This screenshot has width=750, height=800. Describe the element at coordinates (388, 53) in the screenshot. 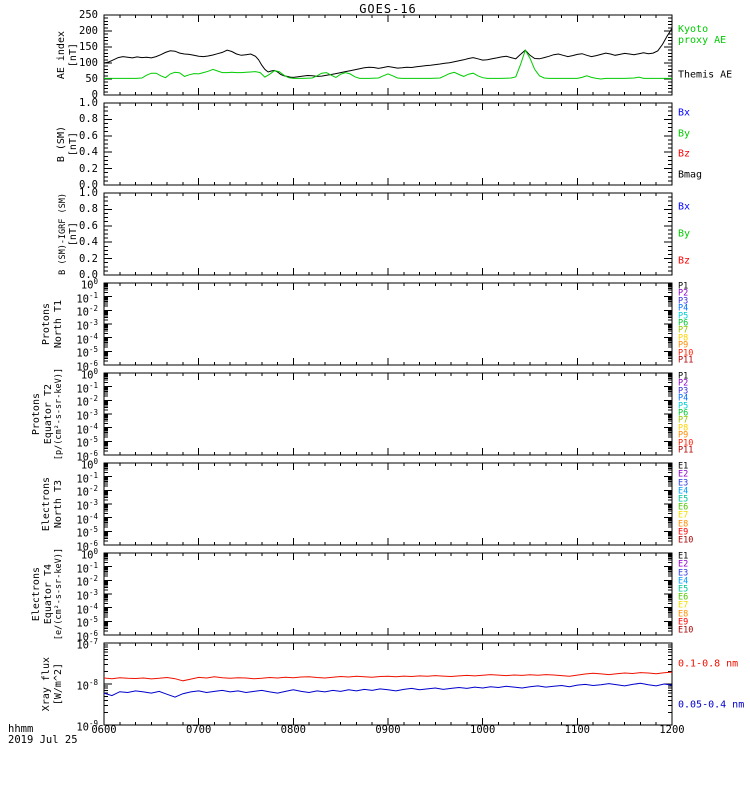

I see `series-themis-ae` at that location.